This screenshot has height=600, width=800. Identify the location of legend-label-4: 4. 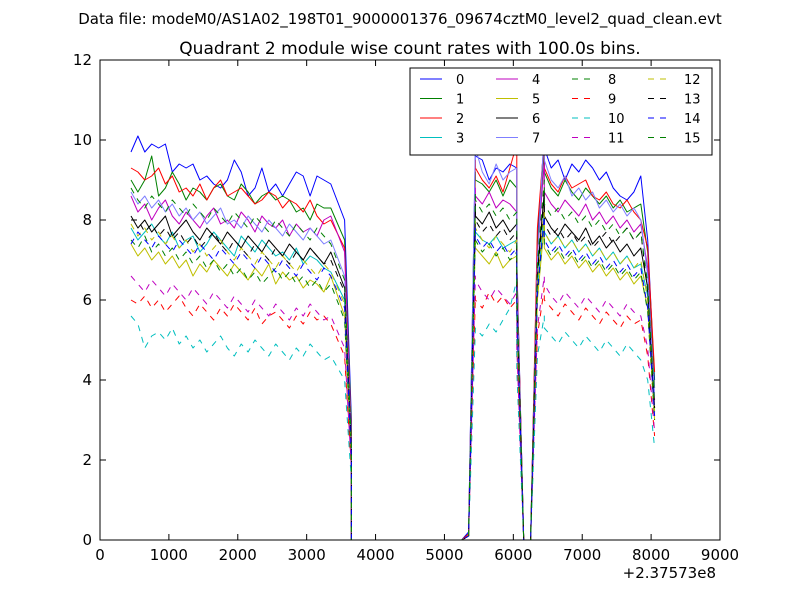
(536, 80).